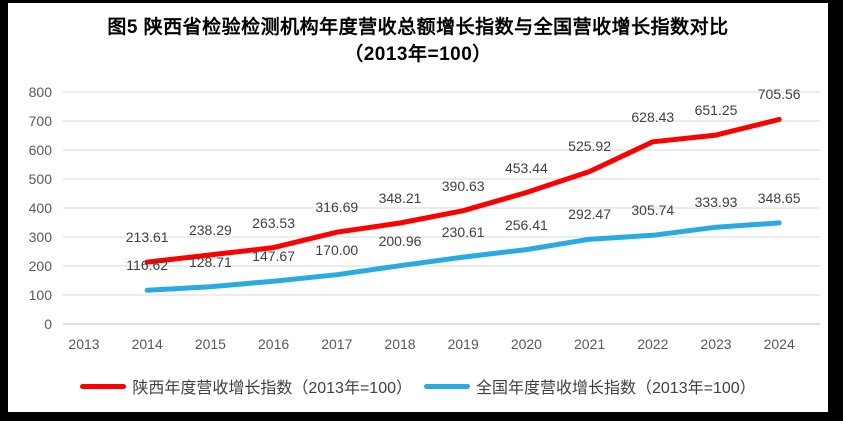  Describe the element at coordinates (103, 386) in the screenshot. I see `legend-line-swatch-shaanxi` at that location.